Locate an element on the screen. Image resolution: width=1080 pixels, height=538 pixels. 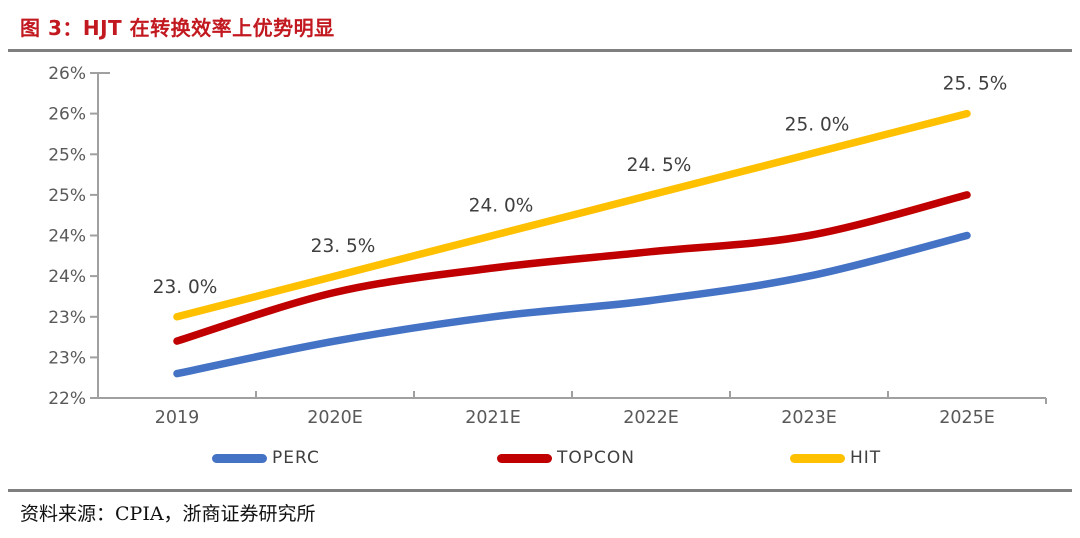
legend-item-hit: HIT is located at coordinates (835, 458).